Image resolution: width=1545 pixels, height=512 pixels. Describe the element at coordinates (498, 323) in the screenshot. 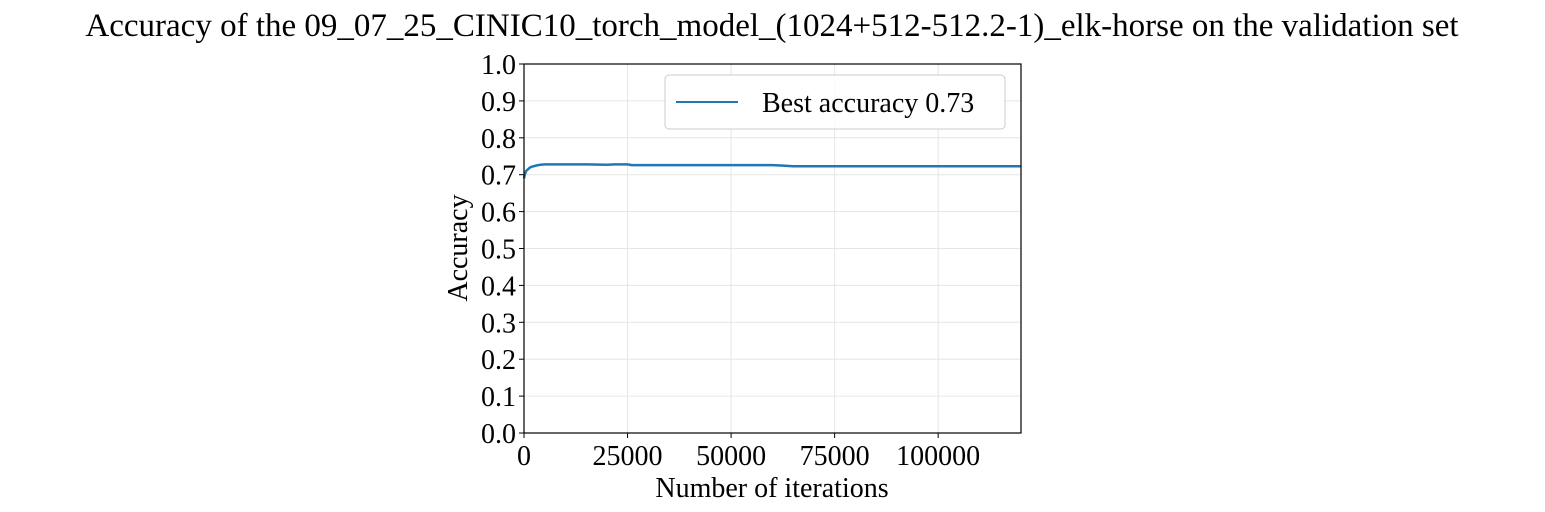

I see `y-tick-label: 0.3` at that location.